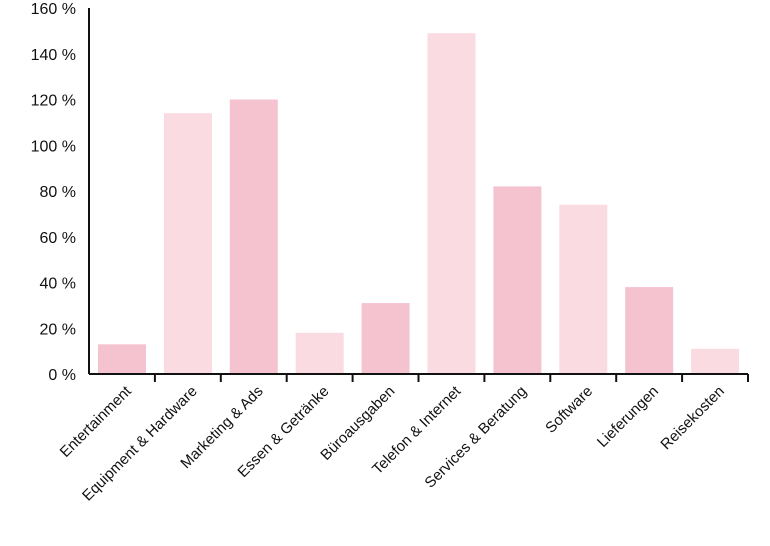  What do you see at coordinates (53, 55) in the screenshot?
I see `y-tick-label: 140 %` at bounding box center [53, 55].